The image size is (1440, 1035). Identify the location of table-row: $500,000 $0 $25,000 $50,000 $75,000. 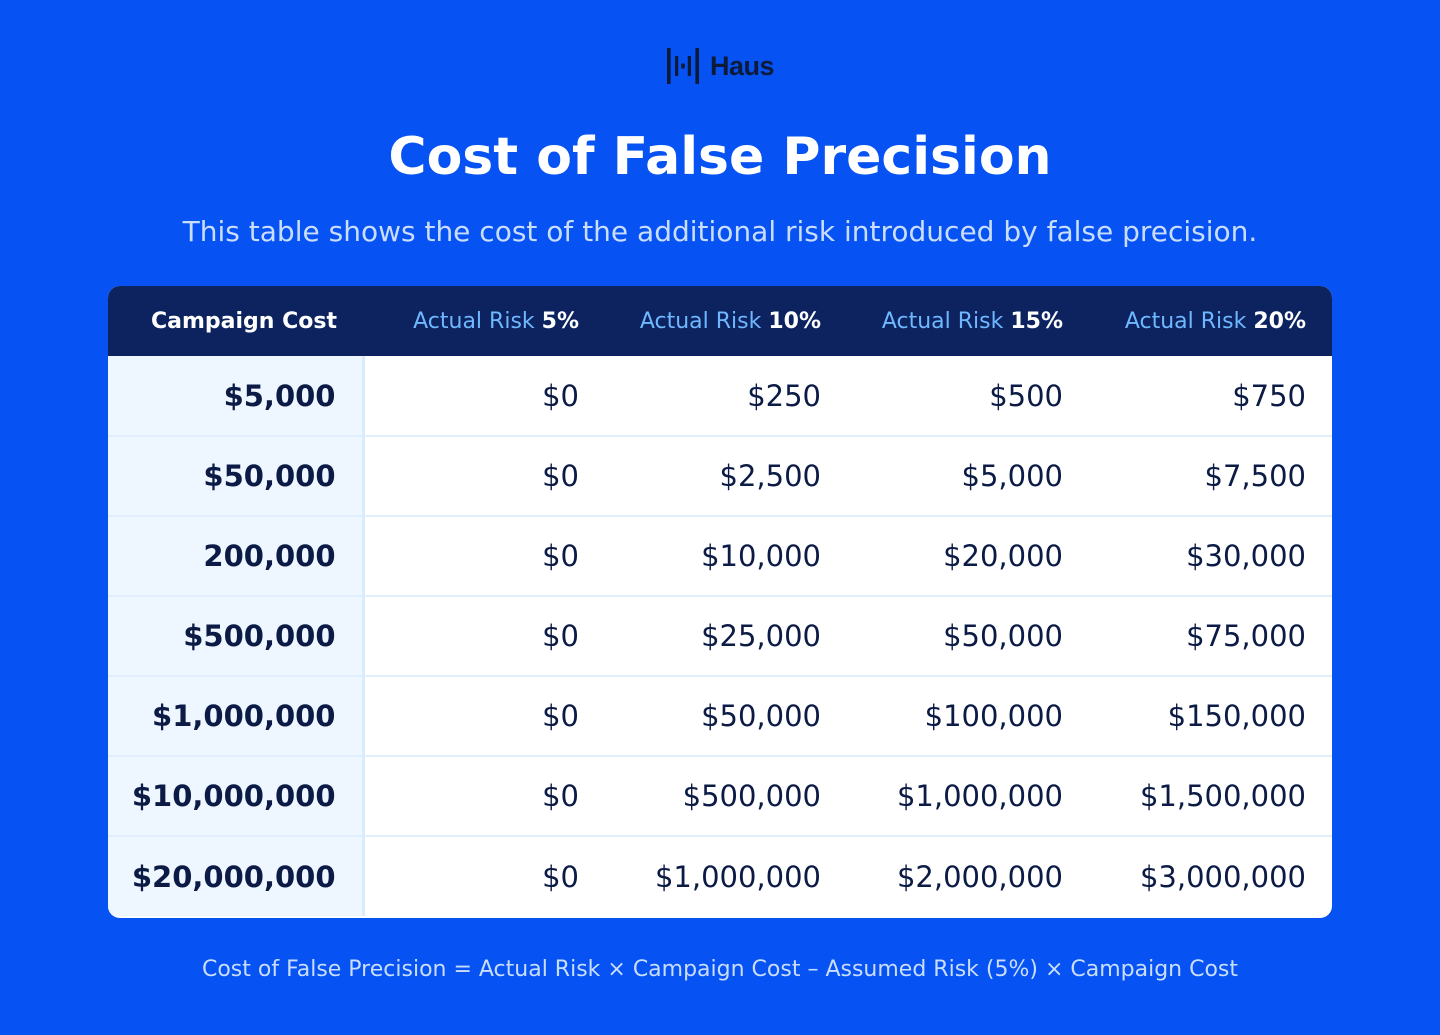
(720, 636).